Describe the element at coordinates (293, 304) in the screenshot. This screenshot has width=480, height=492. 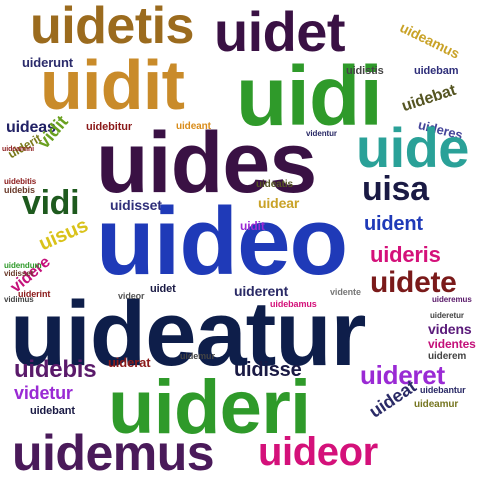
I see `word-uidebamus: uidebamus` at that location.